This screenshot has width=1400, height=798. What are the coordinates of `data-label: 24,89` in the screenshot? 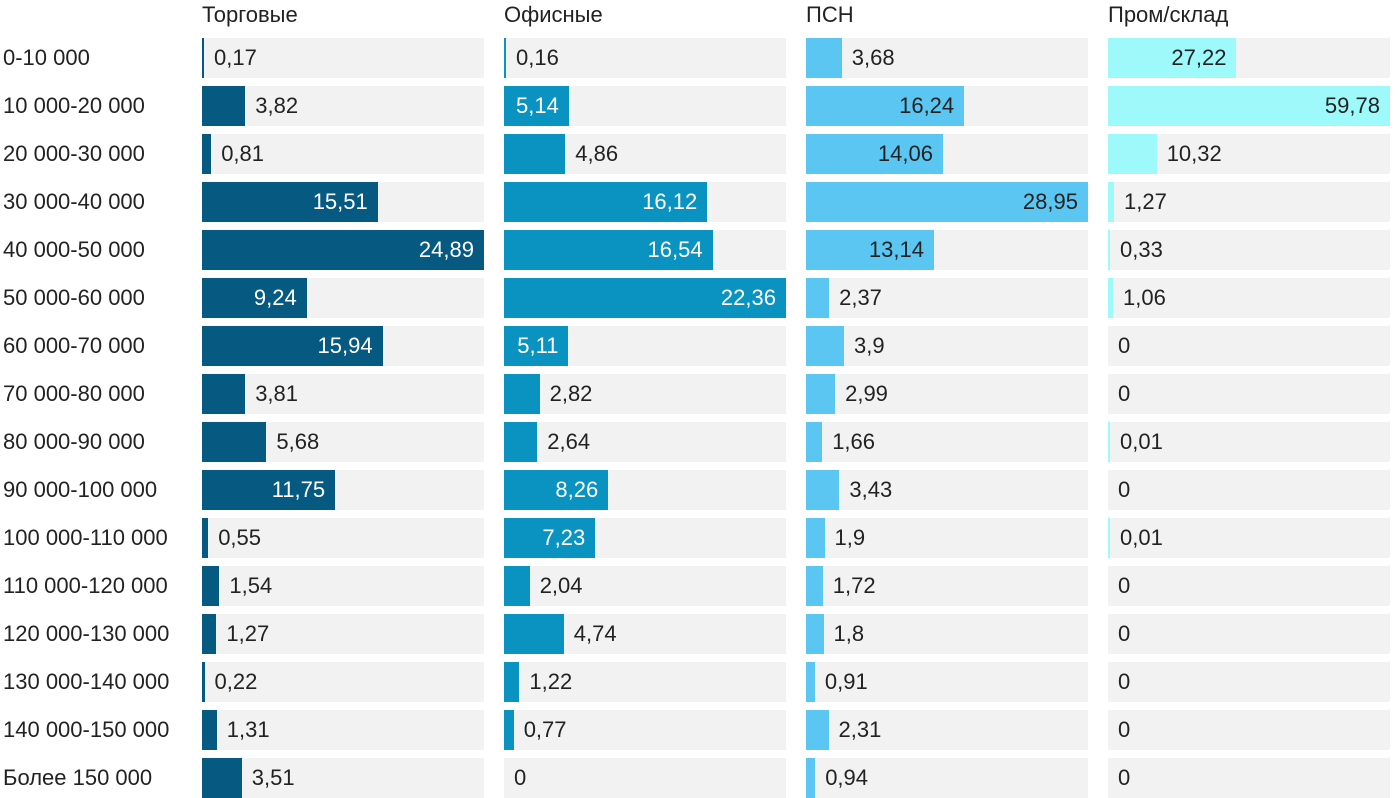 It's located at (446, 249).